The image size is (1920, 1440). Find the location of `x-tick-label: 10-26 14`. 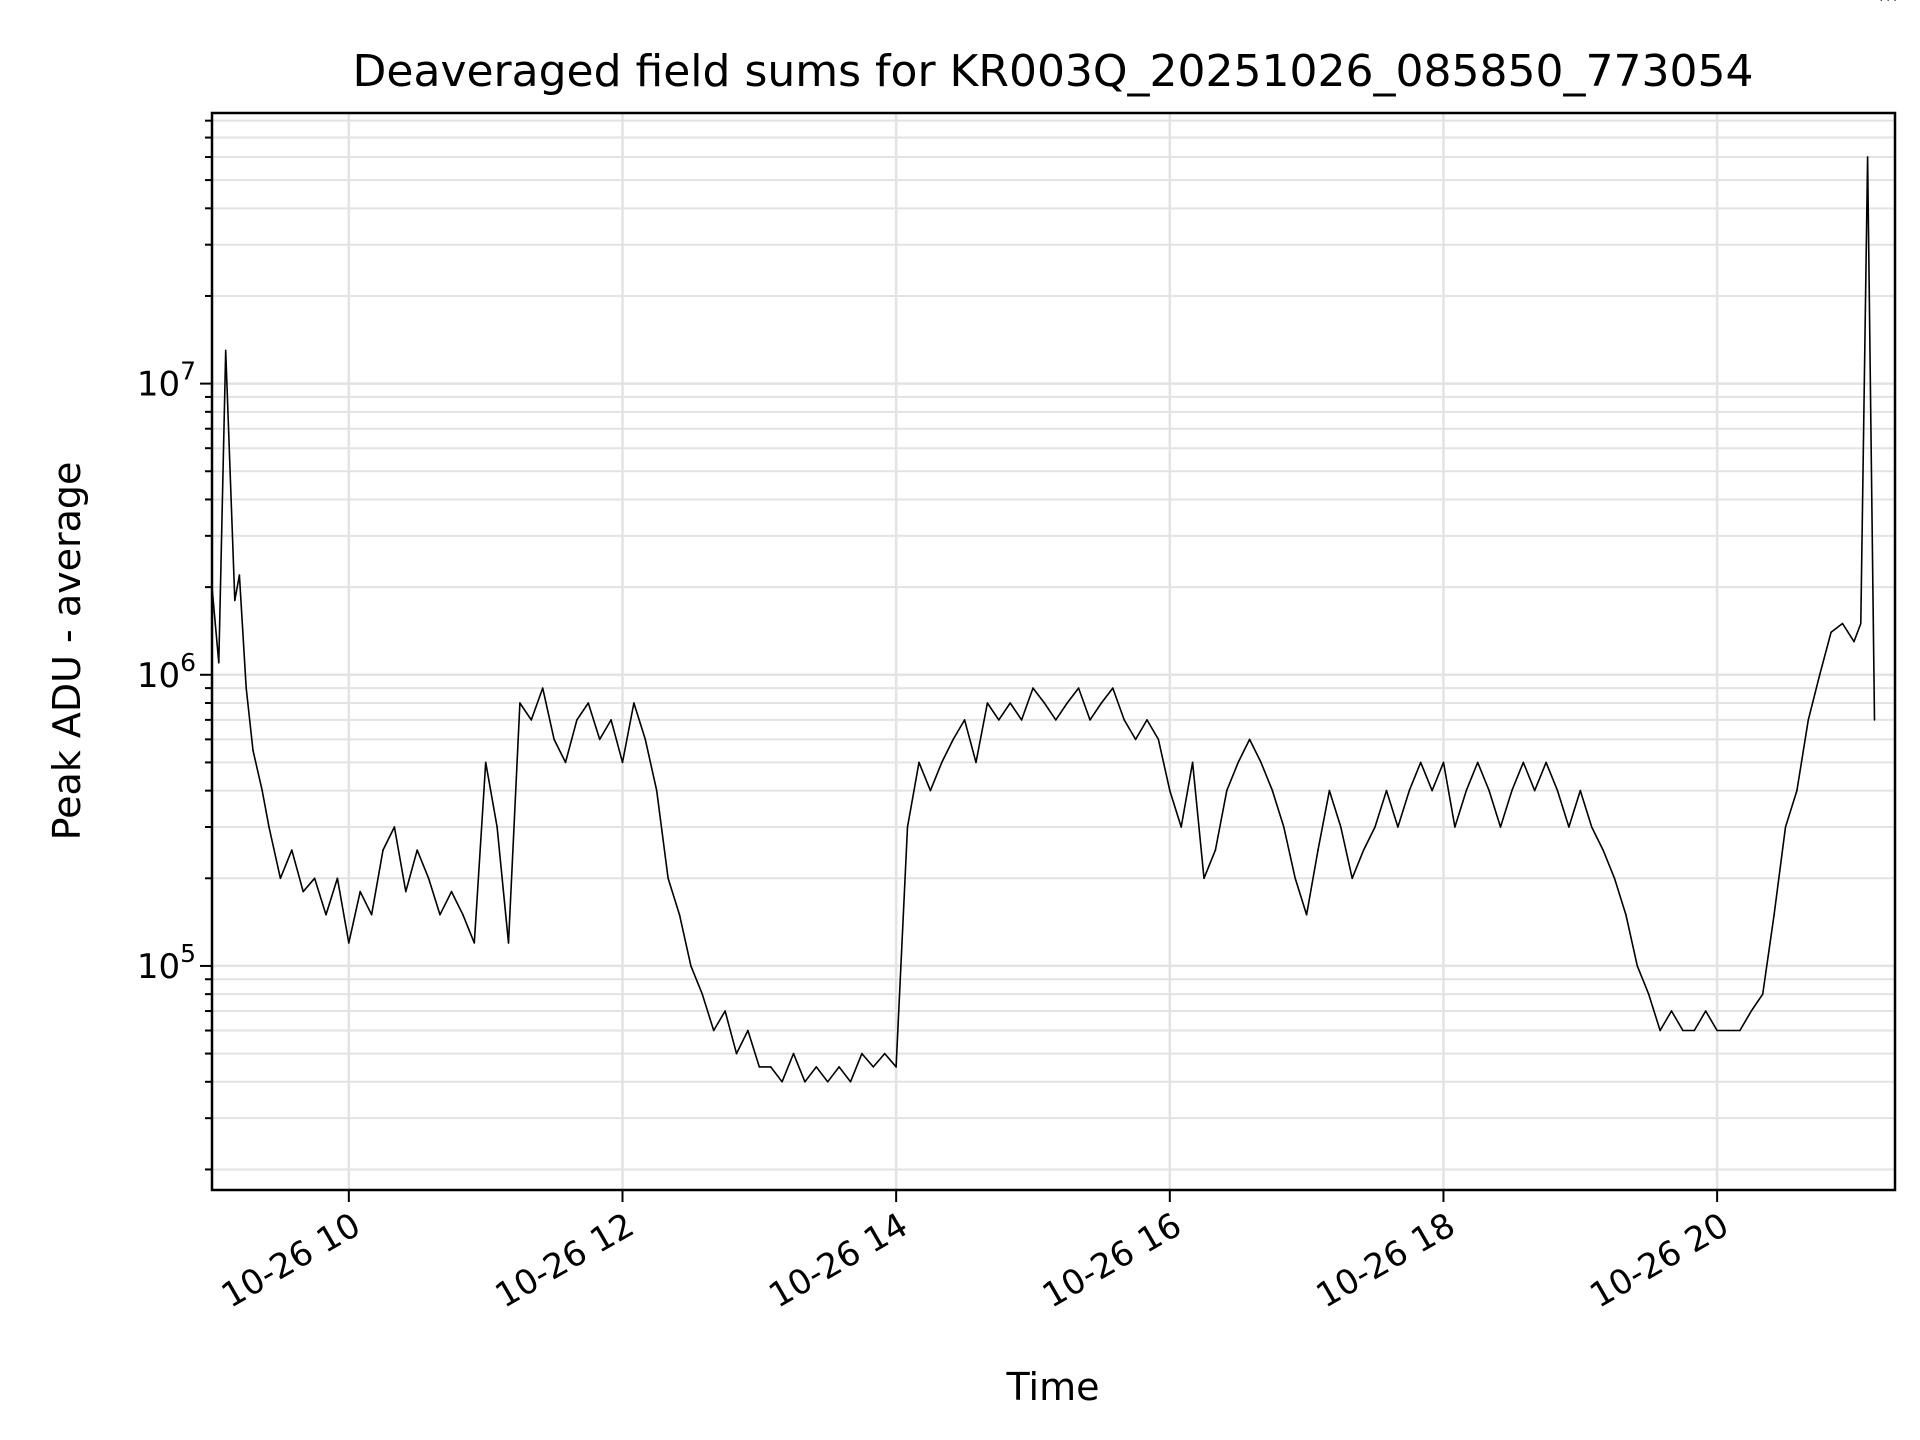

x-tick-label: 10-26 14 is located at coordinates (838, 1260).